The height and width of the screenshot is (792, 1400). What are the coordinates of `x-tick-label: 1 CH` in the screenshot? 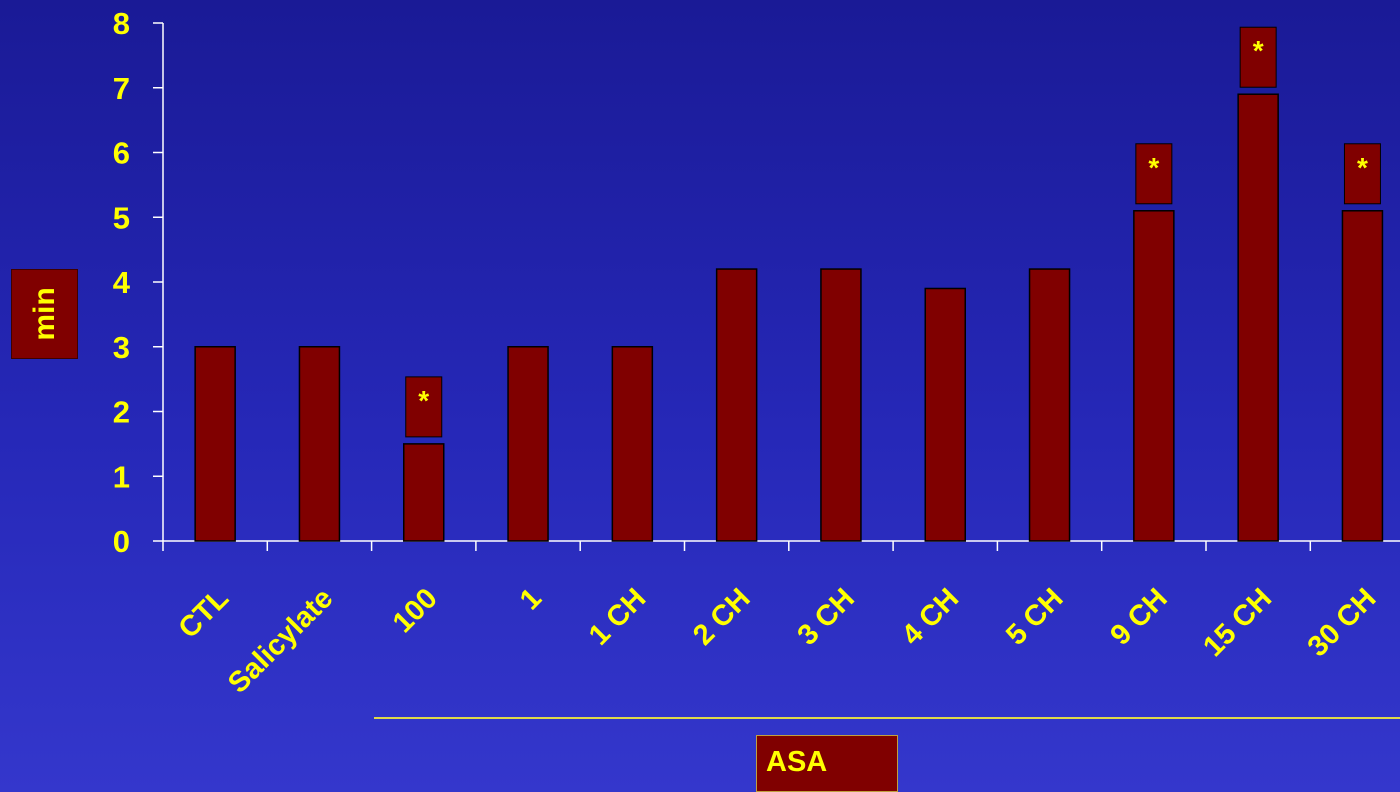 It's located at (617, 616).